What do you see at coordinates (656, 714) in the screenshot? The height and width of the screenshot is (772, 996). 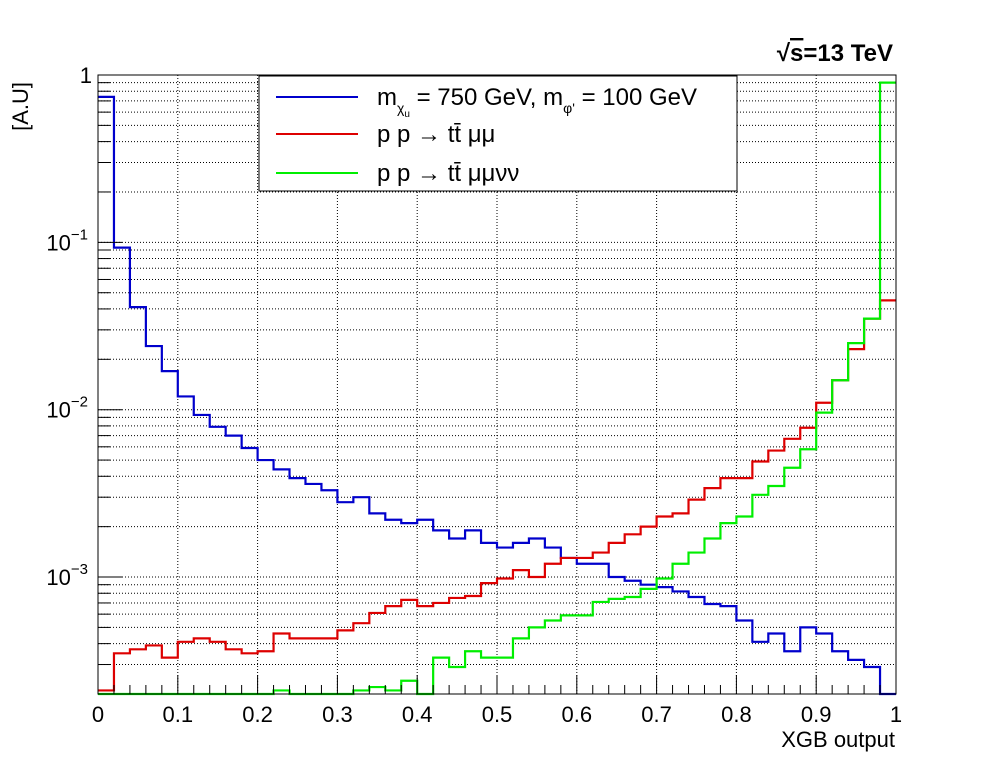 I see `x-tick-label: 0.7` at bounding box center [656, 714].